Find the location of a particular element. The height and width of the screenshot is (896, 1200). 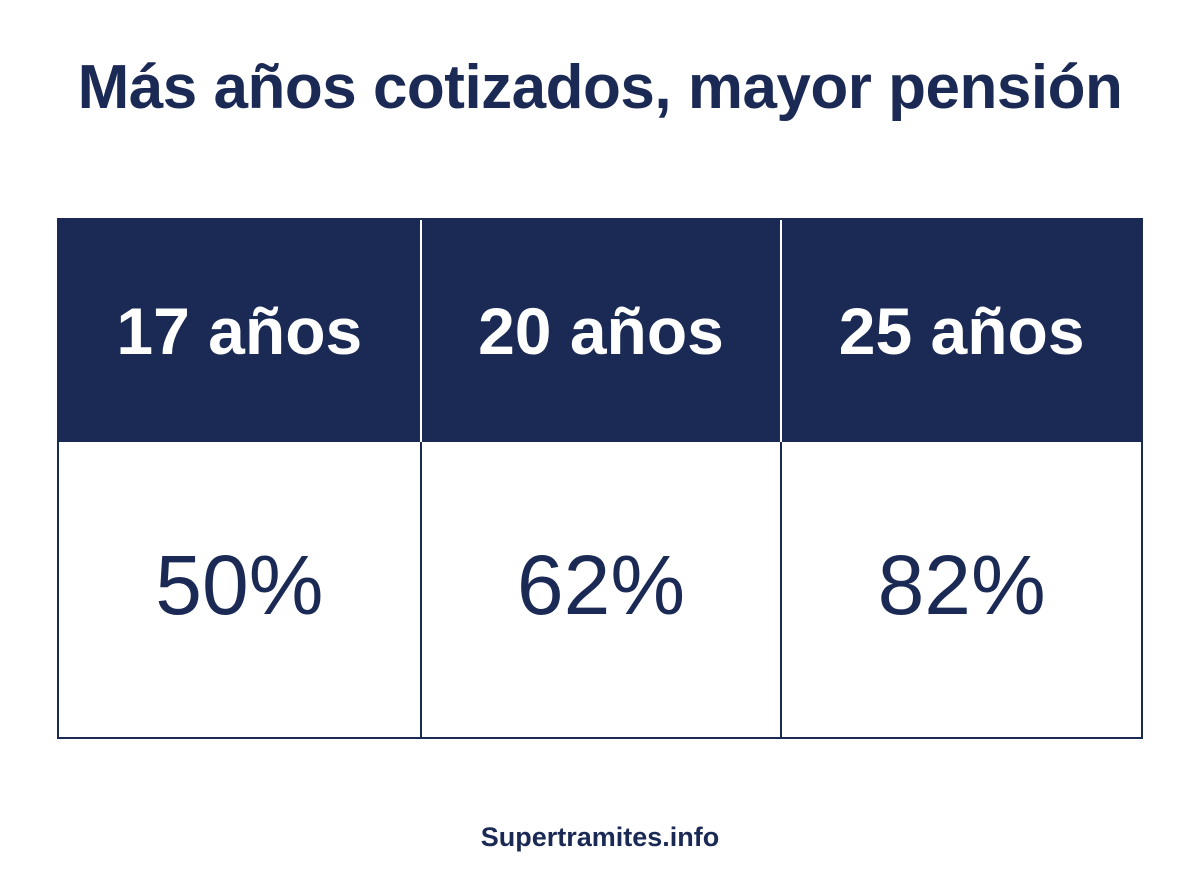

value-cell-20: 62% is located at coordinates (600, 589).